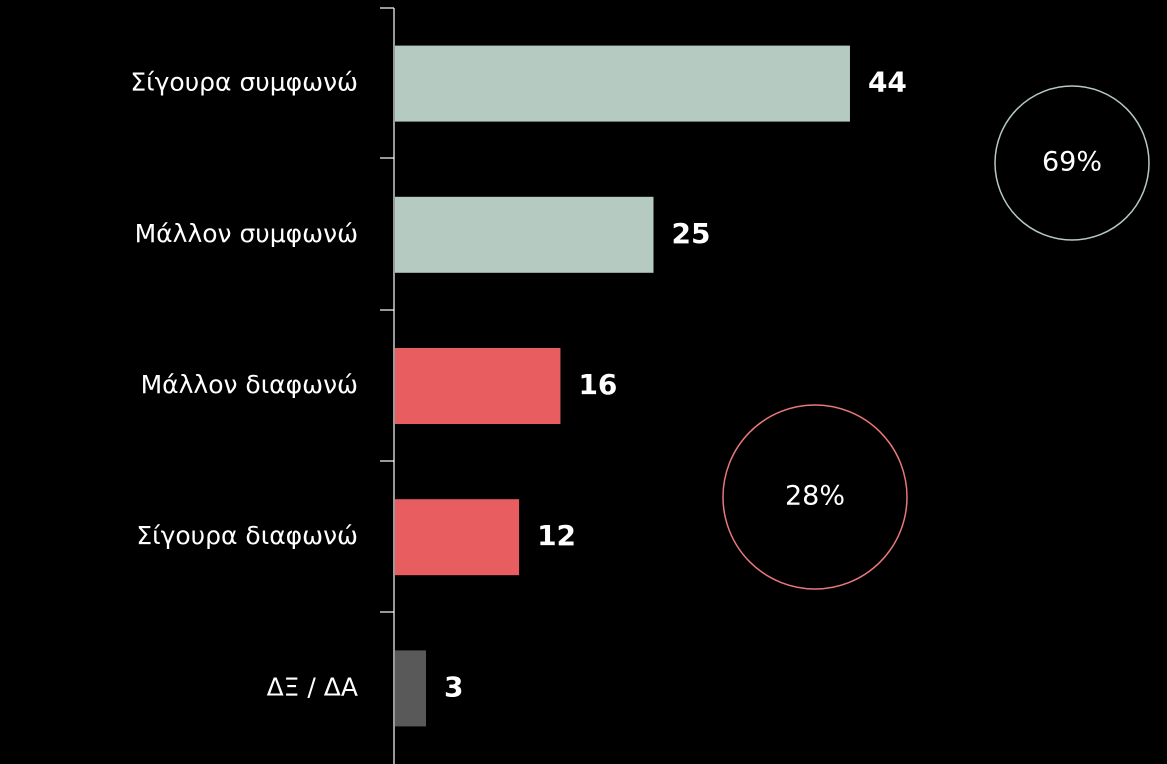 The width and height of the screenshot is (1167, 764). I want to click on annotation-text: 28%, so click(815, 496).